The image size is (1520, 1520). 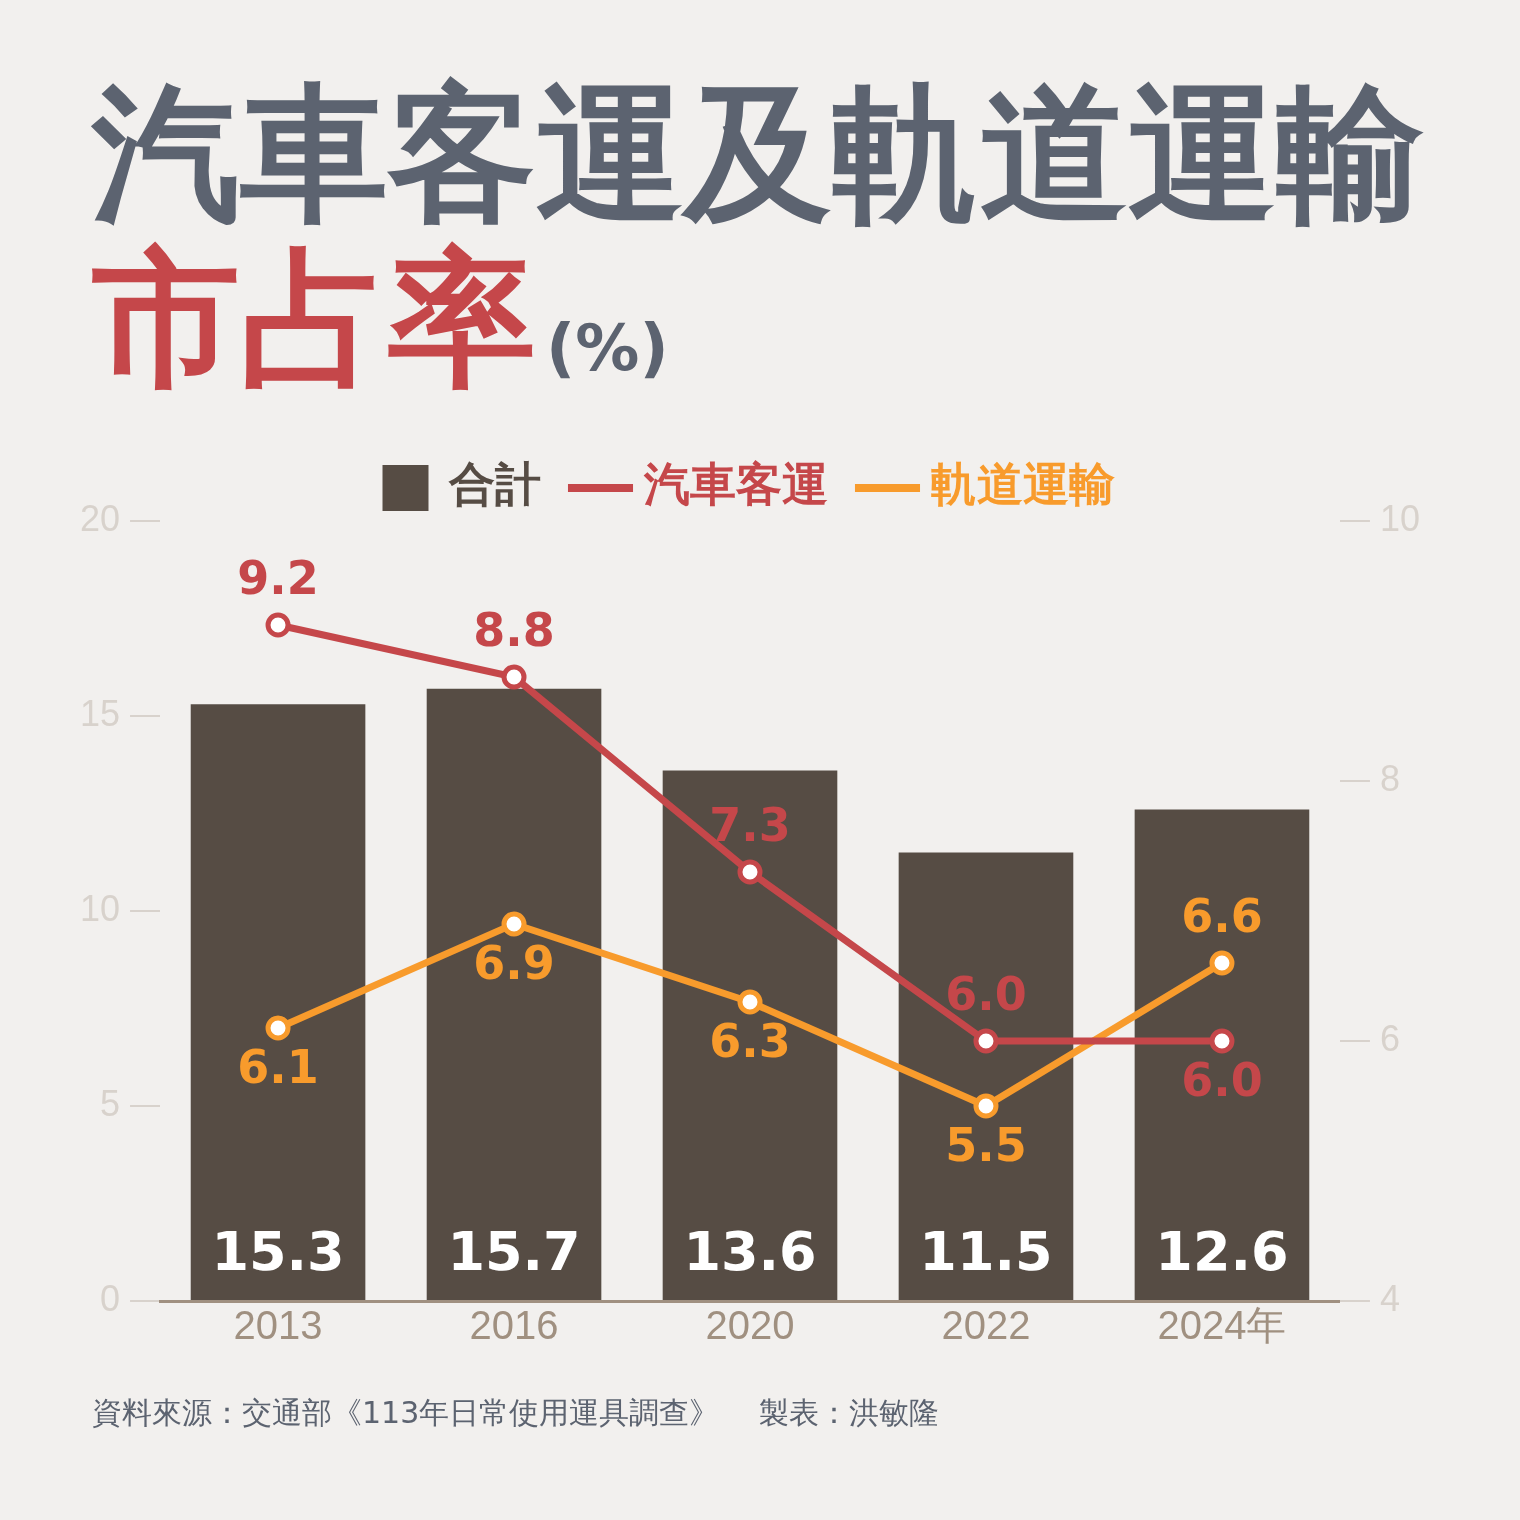 What do you see at coordinates (849, 1412) in the screenshot?
I see `text: 製表：洪敏隆` at bounding box center [849, 1412].